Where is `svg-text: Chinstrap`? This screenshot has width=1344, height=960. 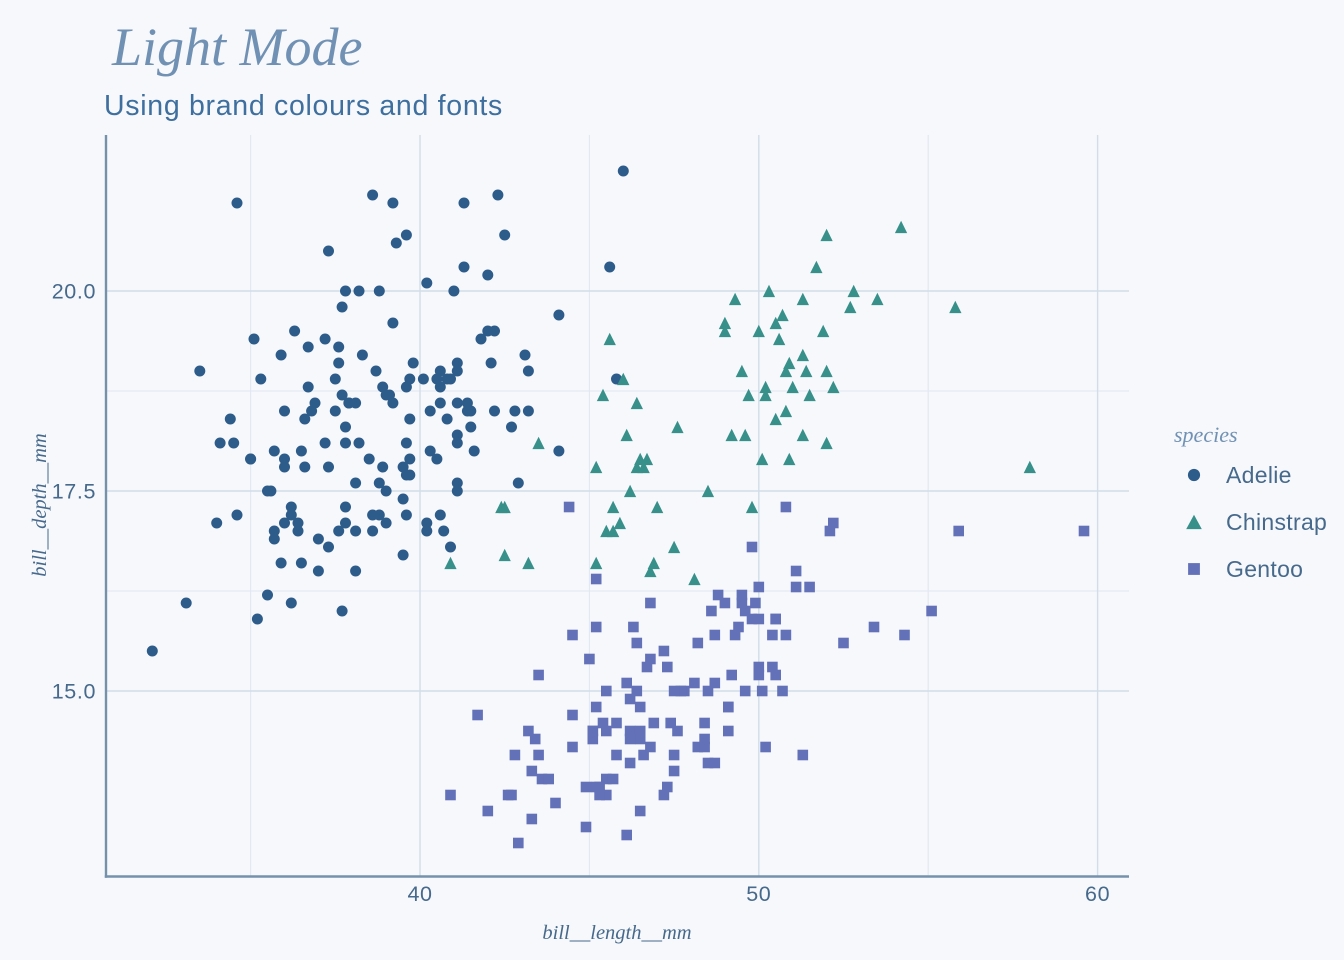 svg-text: Chinstrap is located at coordinates (1276, 522).